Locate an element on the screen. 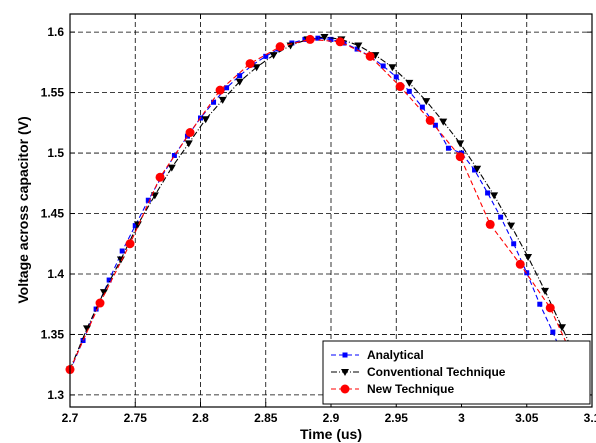 This screenshot has height=443, width=596. x-tick-label: 2.7 is located at coordinates (70, 418).